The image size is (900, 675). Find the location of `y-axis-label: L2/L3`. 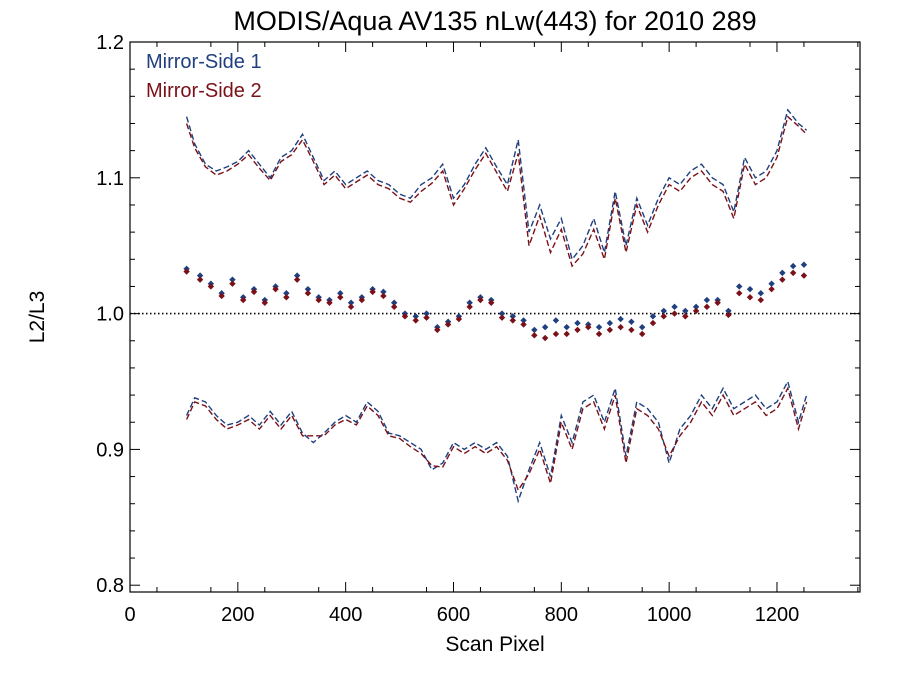

y-axis-label: L2/L3 is located at coordinates (37, 317).